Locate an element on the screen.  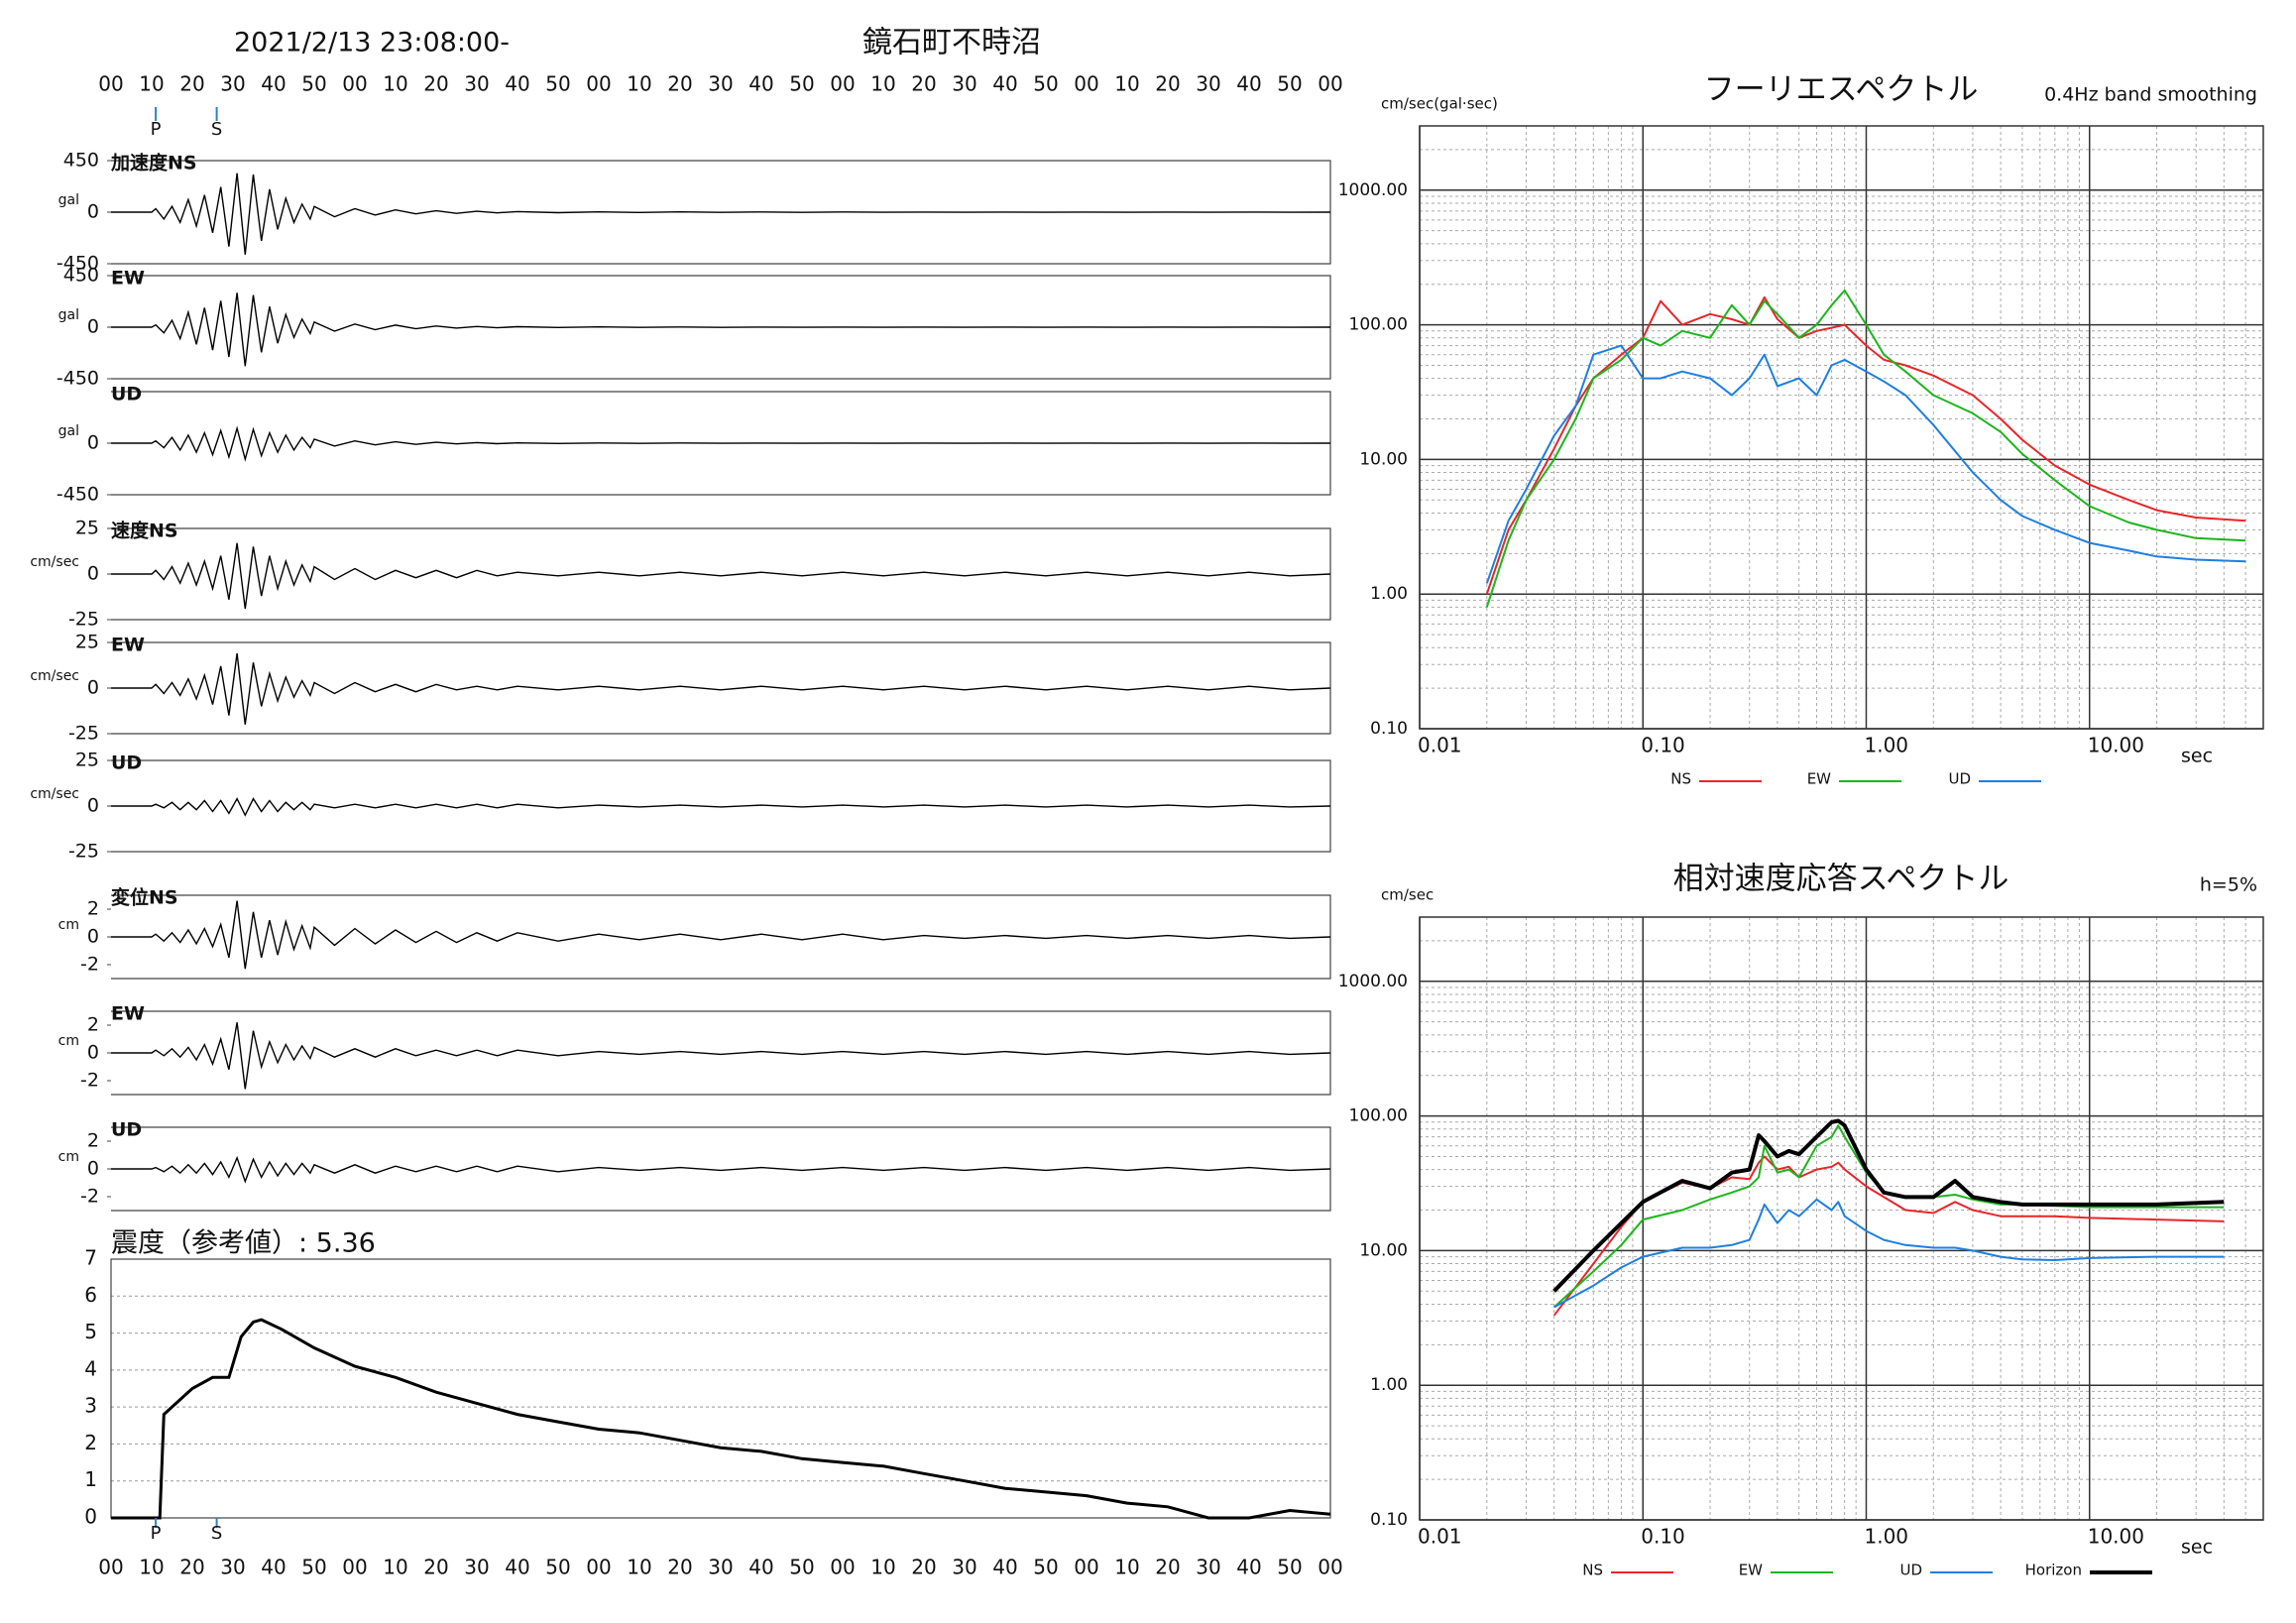
y-axis-label: cm/sec(gal·sec) is located at coordinates (1440, 104).